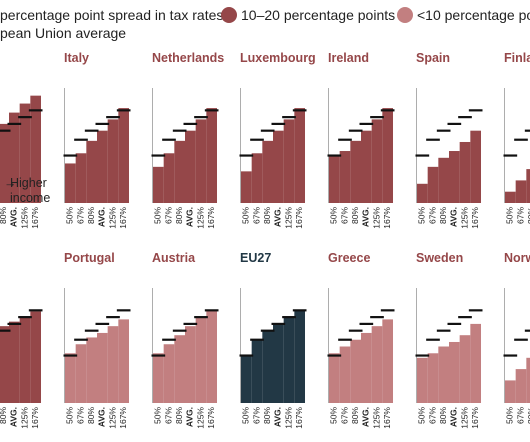  I want to click on panel-title: Greece, so click(349, 258).